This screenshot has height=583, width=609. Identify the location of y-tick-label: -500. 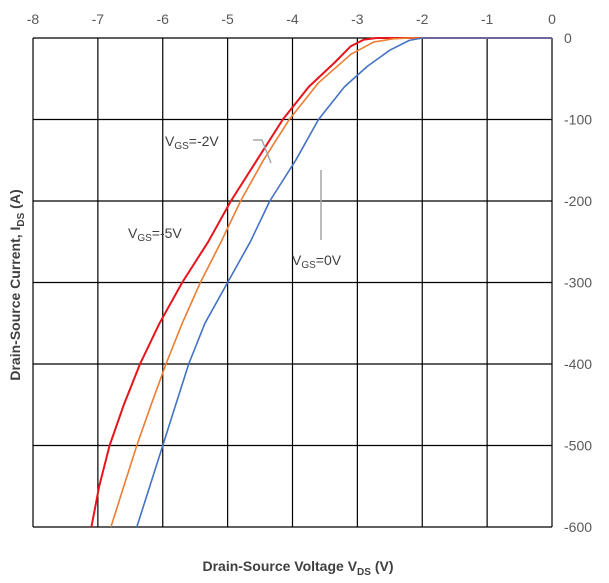
(578, 446).